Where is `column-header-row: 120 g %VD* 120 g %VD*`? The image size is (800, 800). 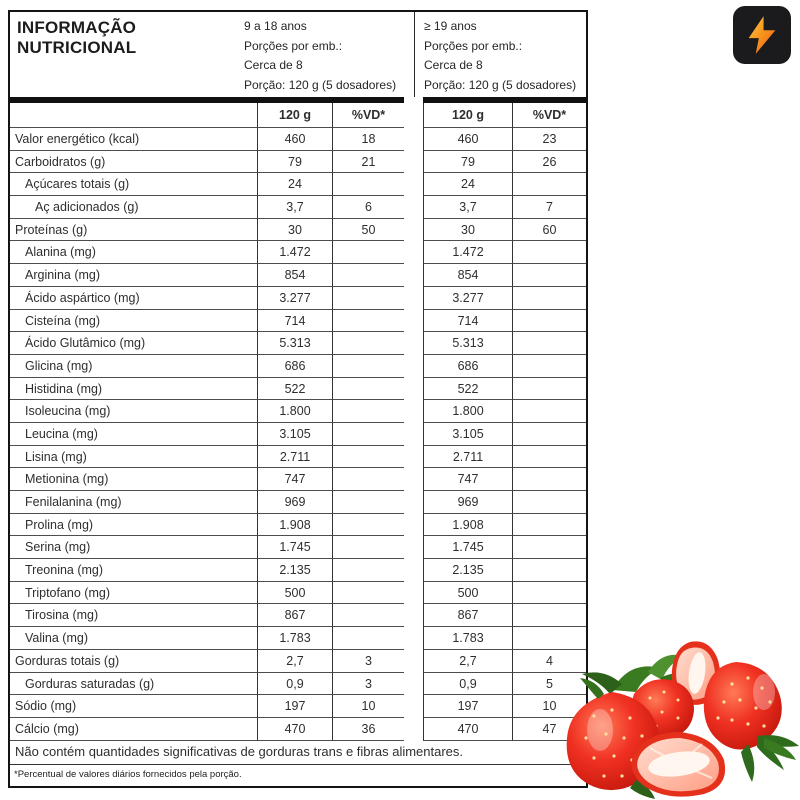
column-header-row: 120 g %VD* 120 g %VD* is located at coordinates (298, 115).